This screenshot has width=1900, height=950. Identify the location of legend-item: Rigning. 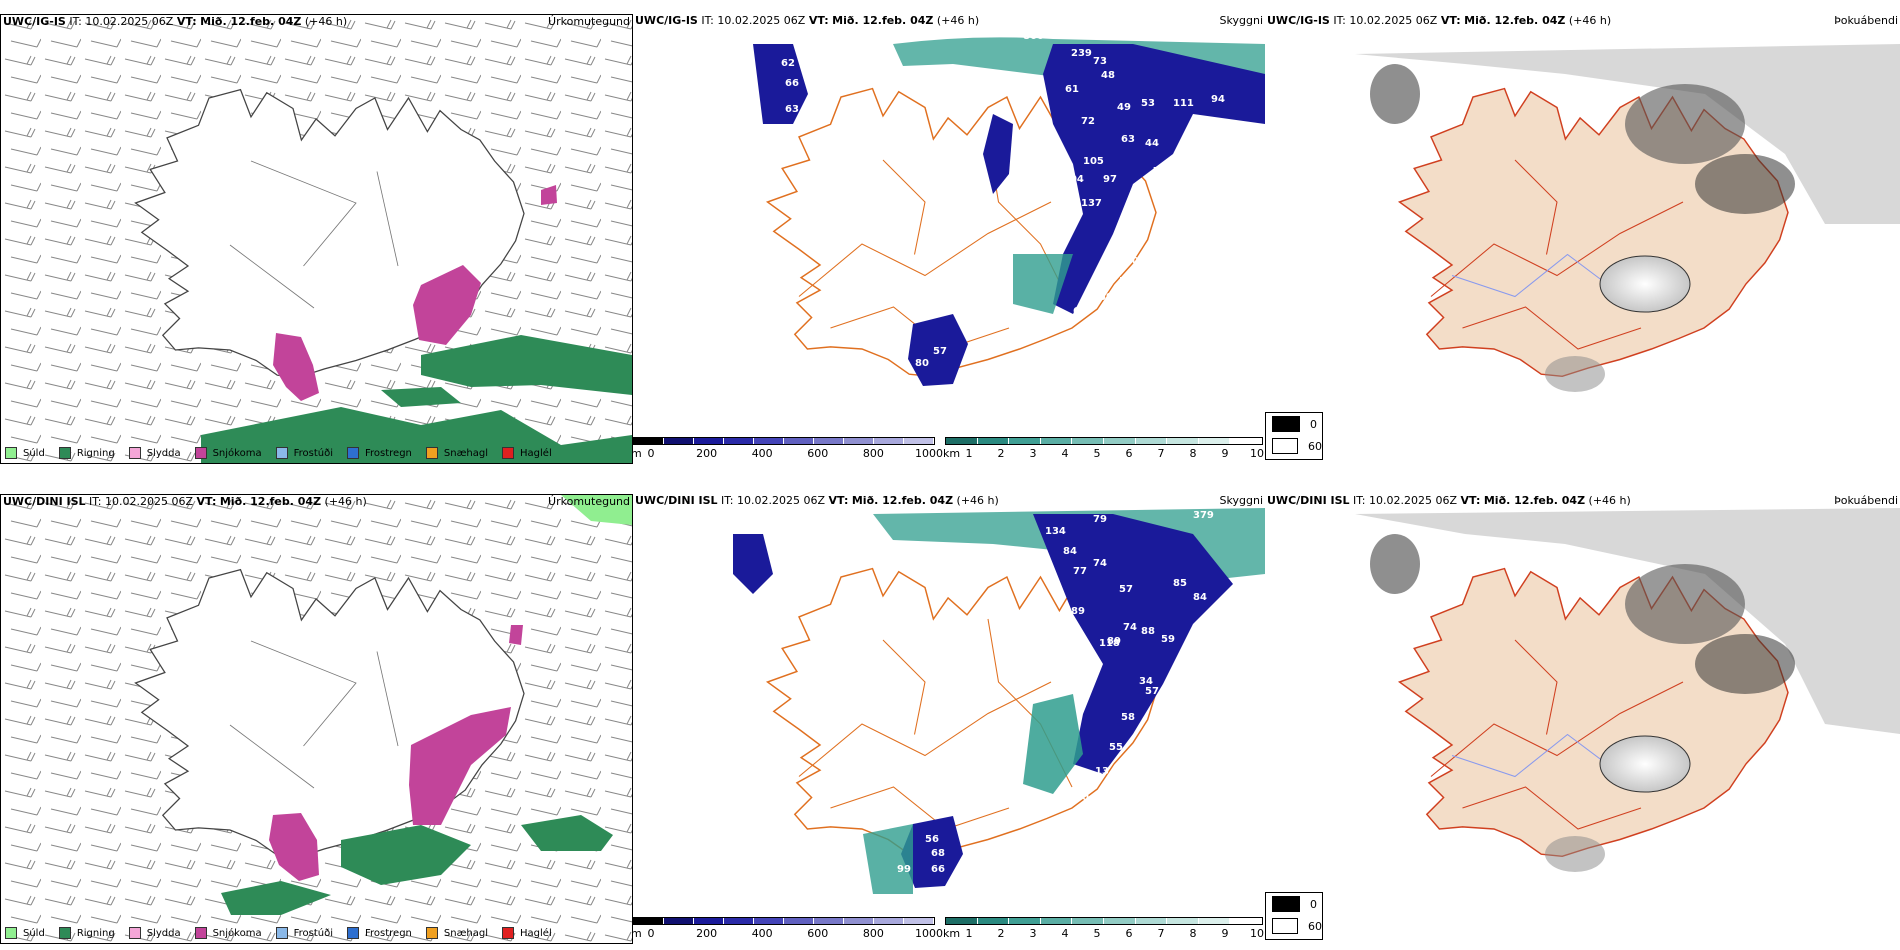
(86, 933).